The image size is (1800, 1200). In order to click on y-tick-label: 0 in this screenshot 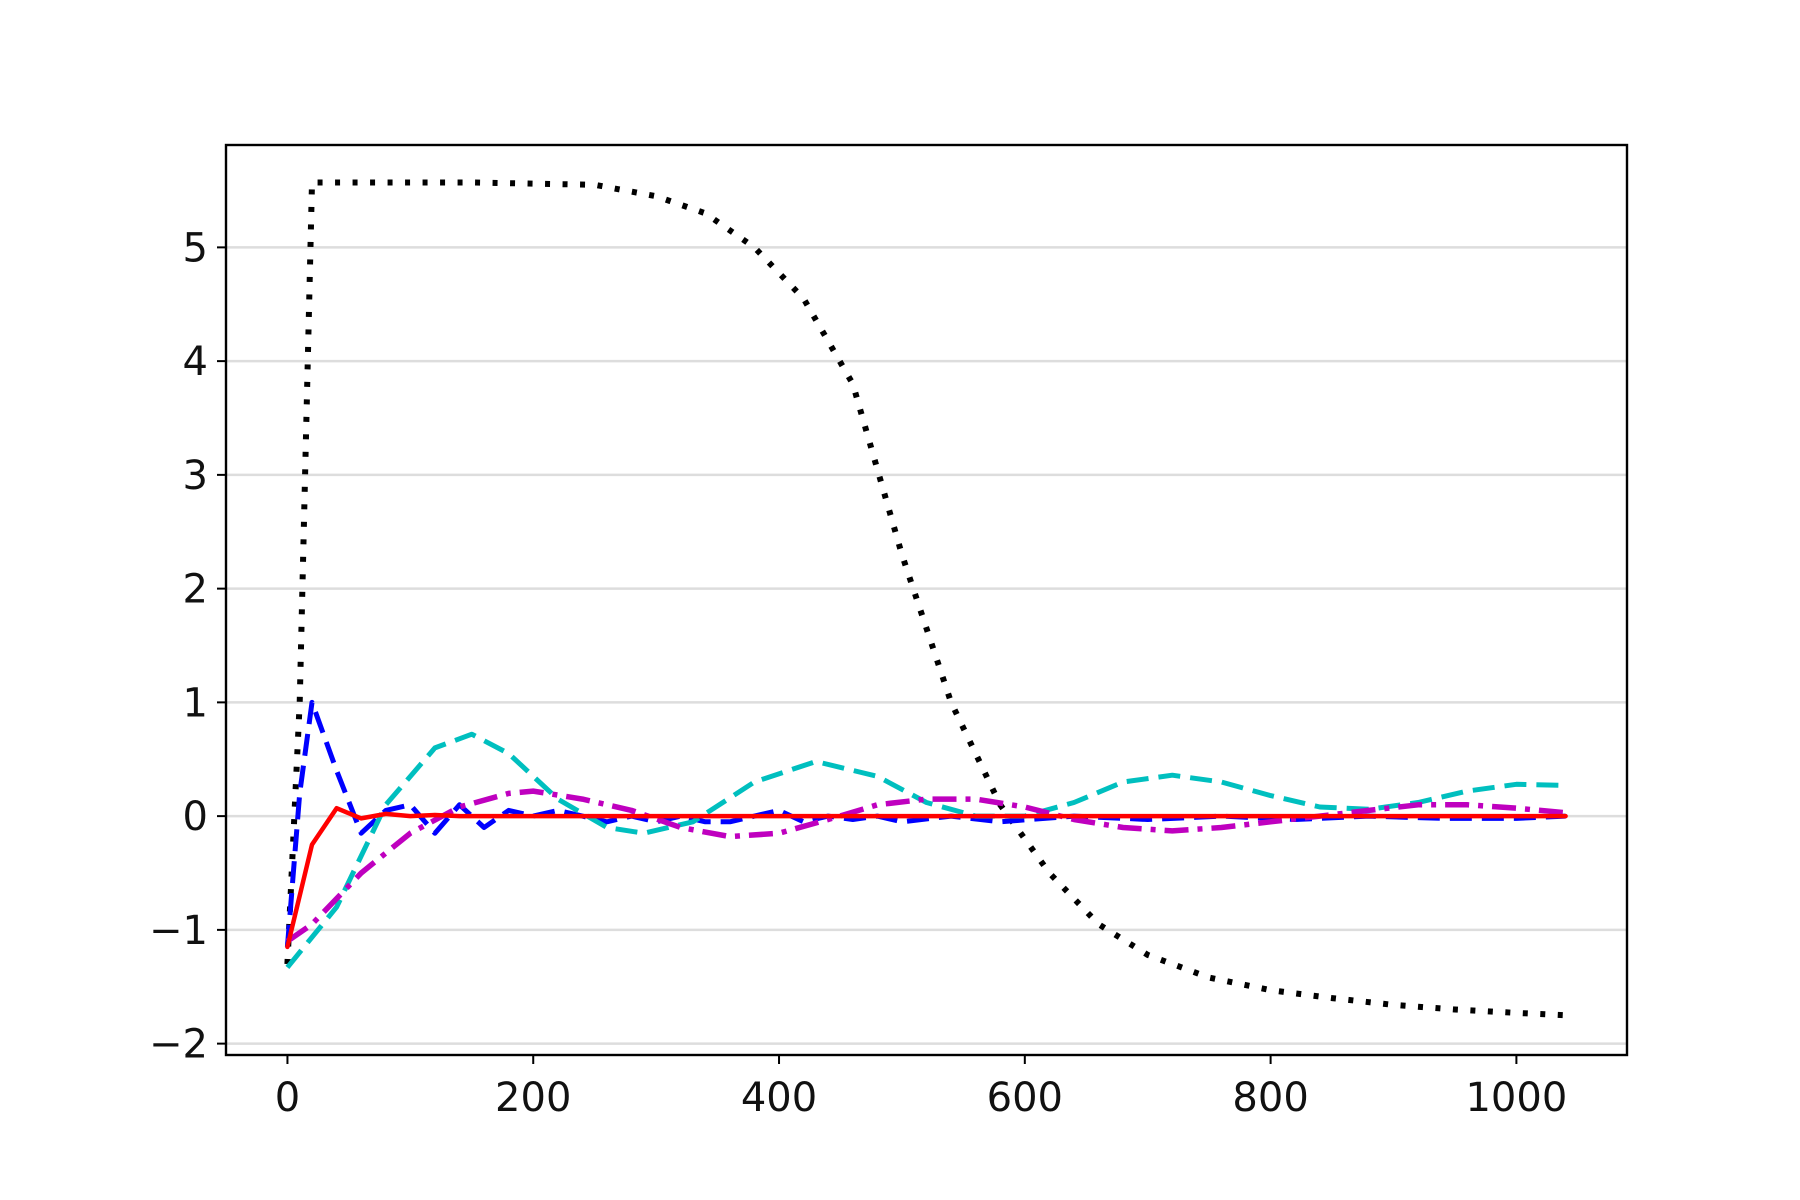, I will do `click(195, 817)`.